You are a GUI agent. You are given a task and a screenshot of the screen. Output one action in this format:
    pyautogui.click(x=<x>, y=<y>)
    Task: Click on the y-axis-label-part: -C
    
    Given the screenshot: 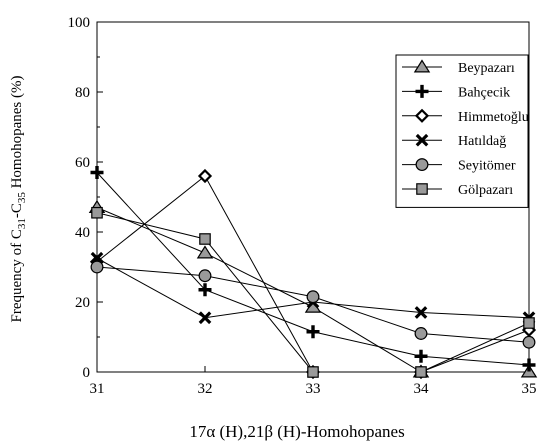 What is the action you would take?
    pyautogui.click(x=17, y=210)
    